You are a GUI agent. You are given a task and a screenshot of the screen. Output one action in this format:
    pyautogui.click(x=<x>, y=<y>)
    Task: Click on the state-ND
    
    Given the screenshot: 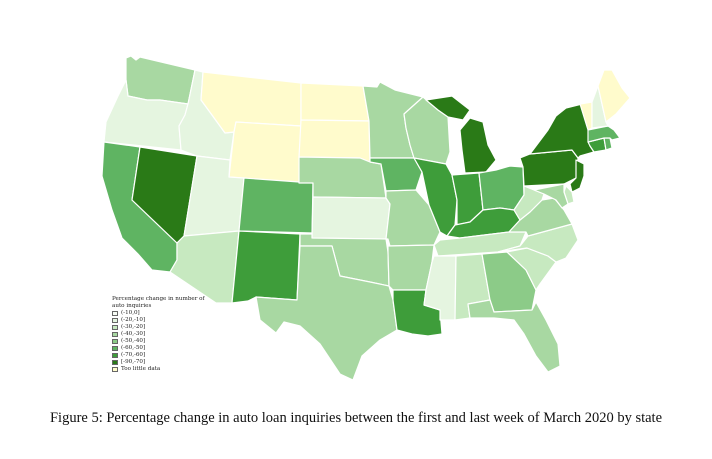 What is the action you would take?
    pyautogui.click(x=335, y=102)
    